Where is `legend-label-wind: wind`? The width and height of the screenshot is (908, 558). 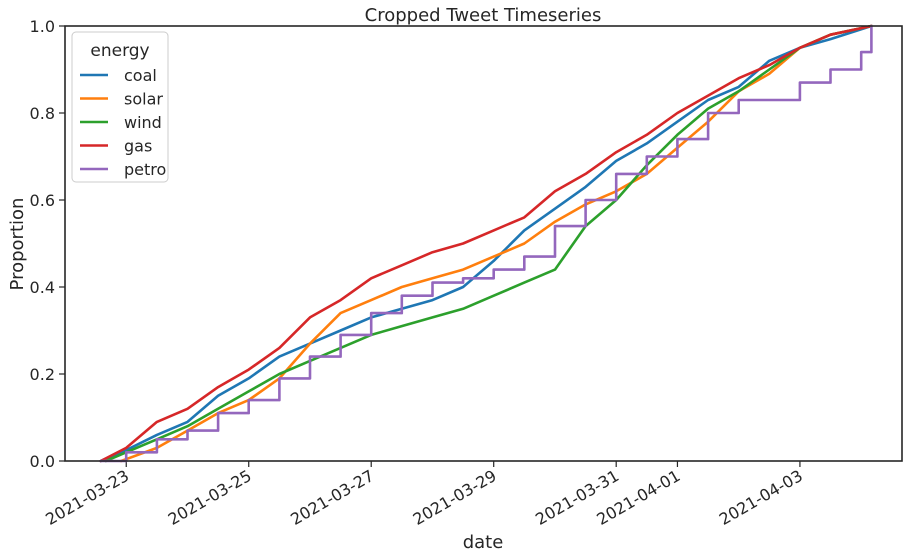 legend-label-wind: wind is located at coordinates (143, 122).